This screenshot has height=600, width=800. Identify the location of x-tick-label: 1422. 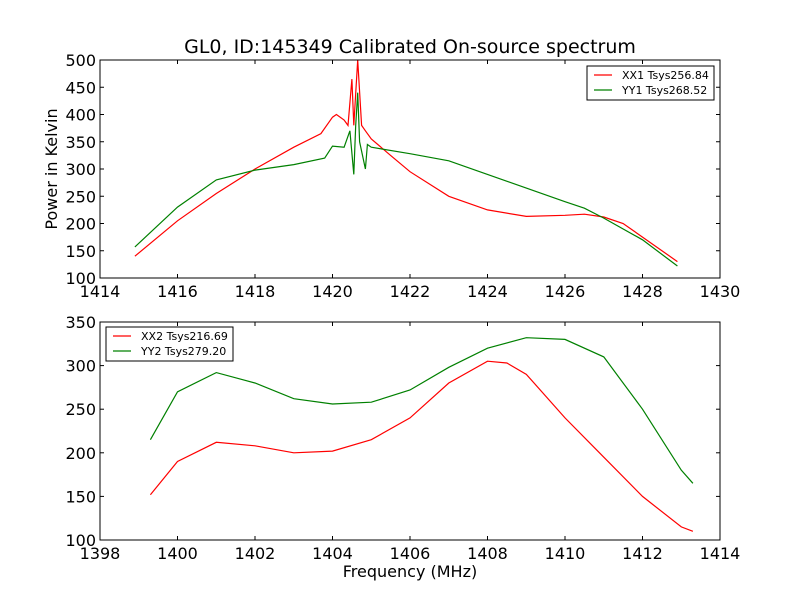
(410, 291).